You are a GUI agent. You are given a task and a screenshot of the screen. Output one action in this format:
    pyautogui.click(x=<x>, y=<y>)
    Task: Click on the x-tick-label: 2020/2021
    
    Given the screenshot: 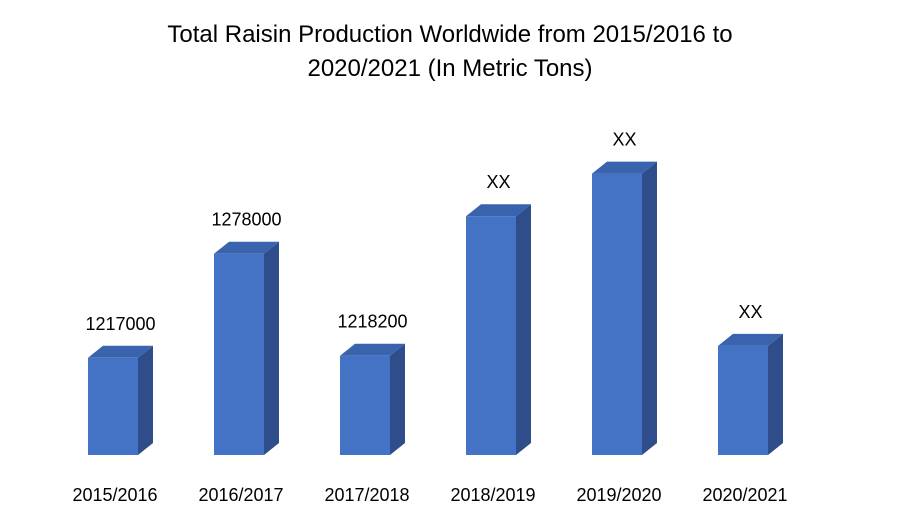 What is the action you would take?
    pyautogui.click(x=744, y=495)
    